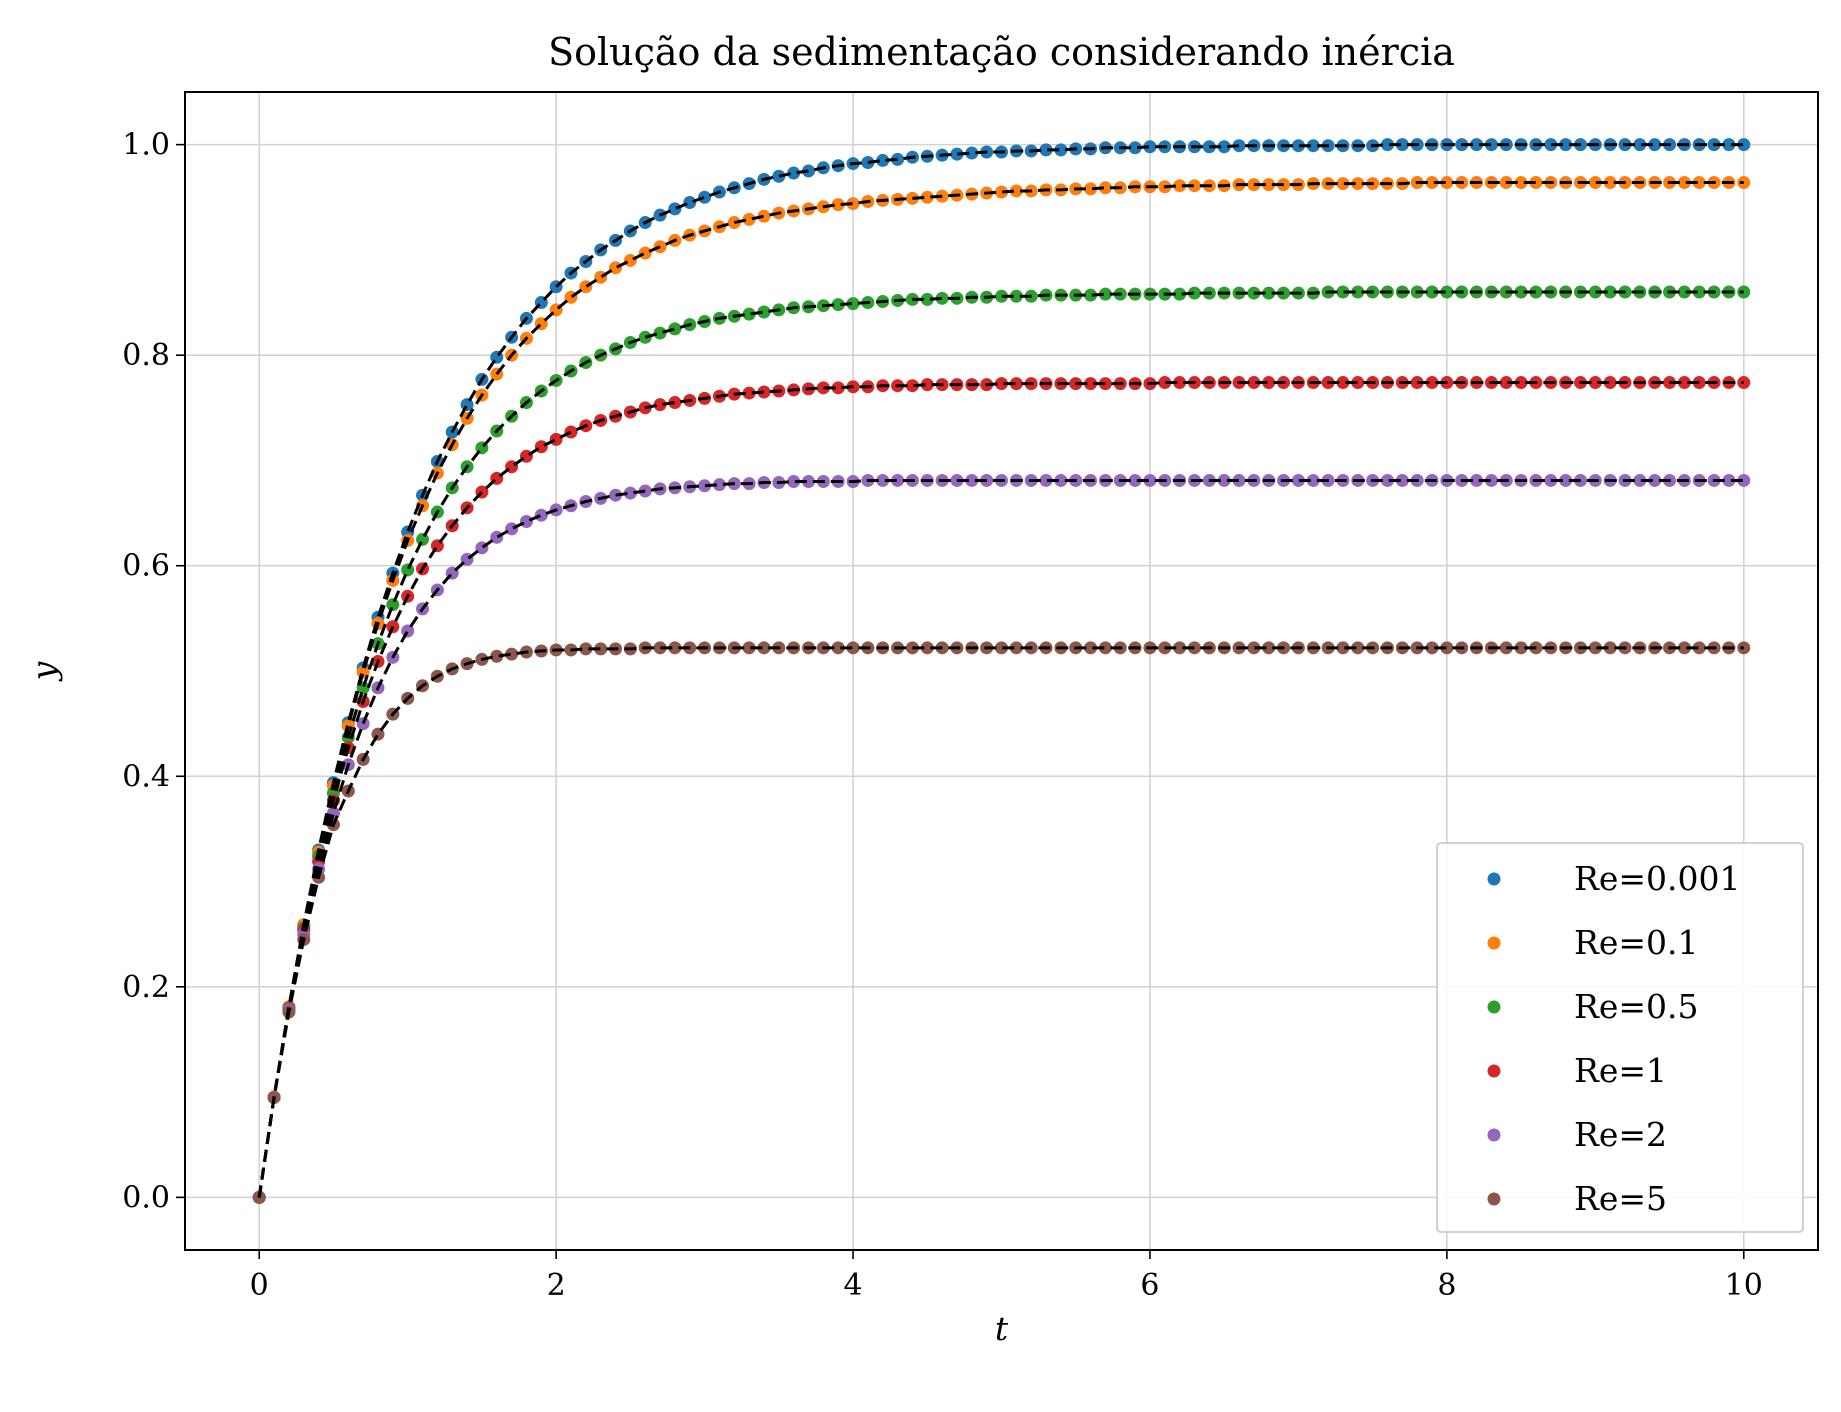  I want to click on y-tick-label: 0.6, so click(146, 566).